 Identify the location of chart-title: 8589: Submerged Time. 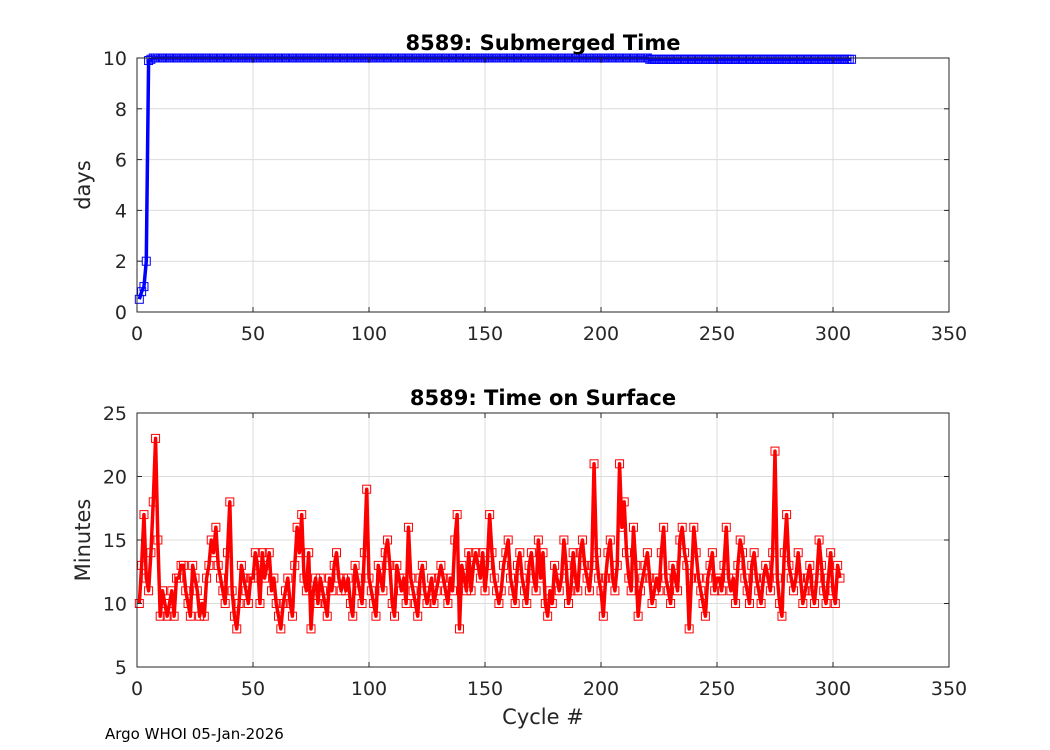
(542, 43).